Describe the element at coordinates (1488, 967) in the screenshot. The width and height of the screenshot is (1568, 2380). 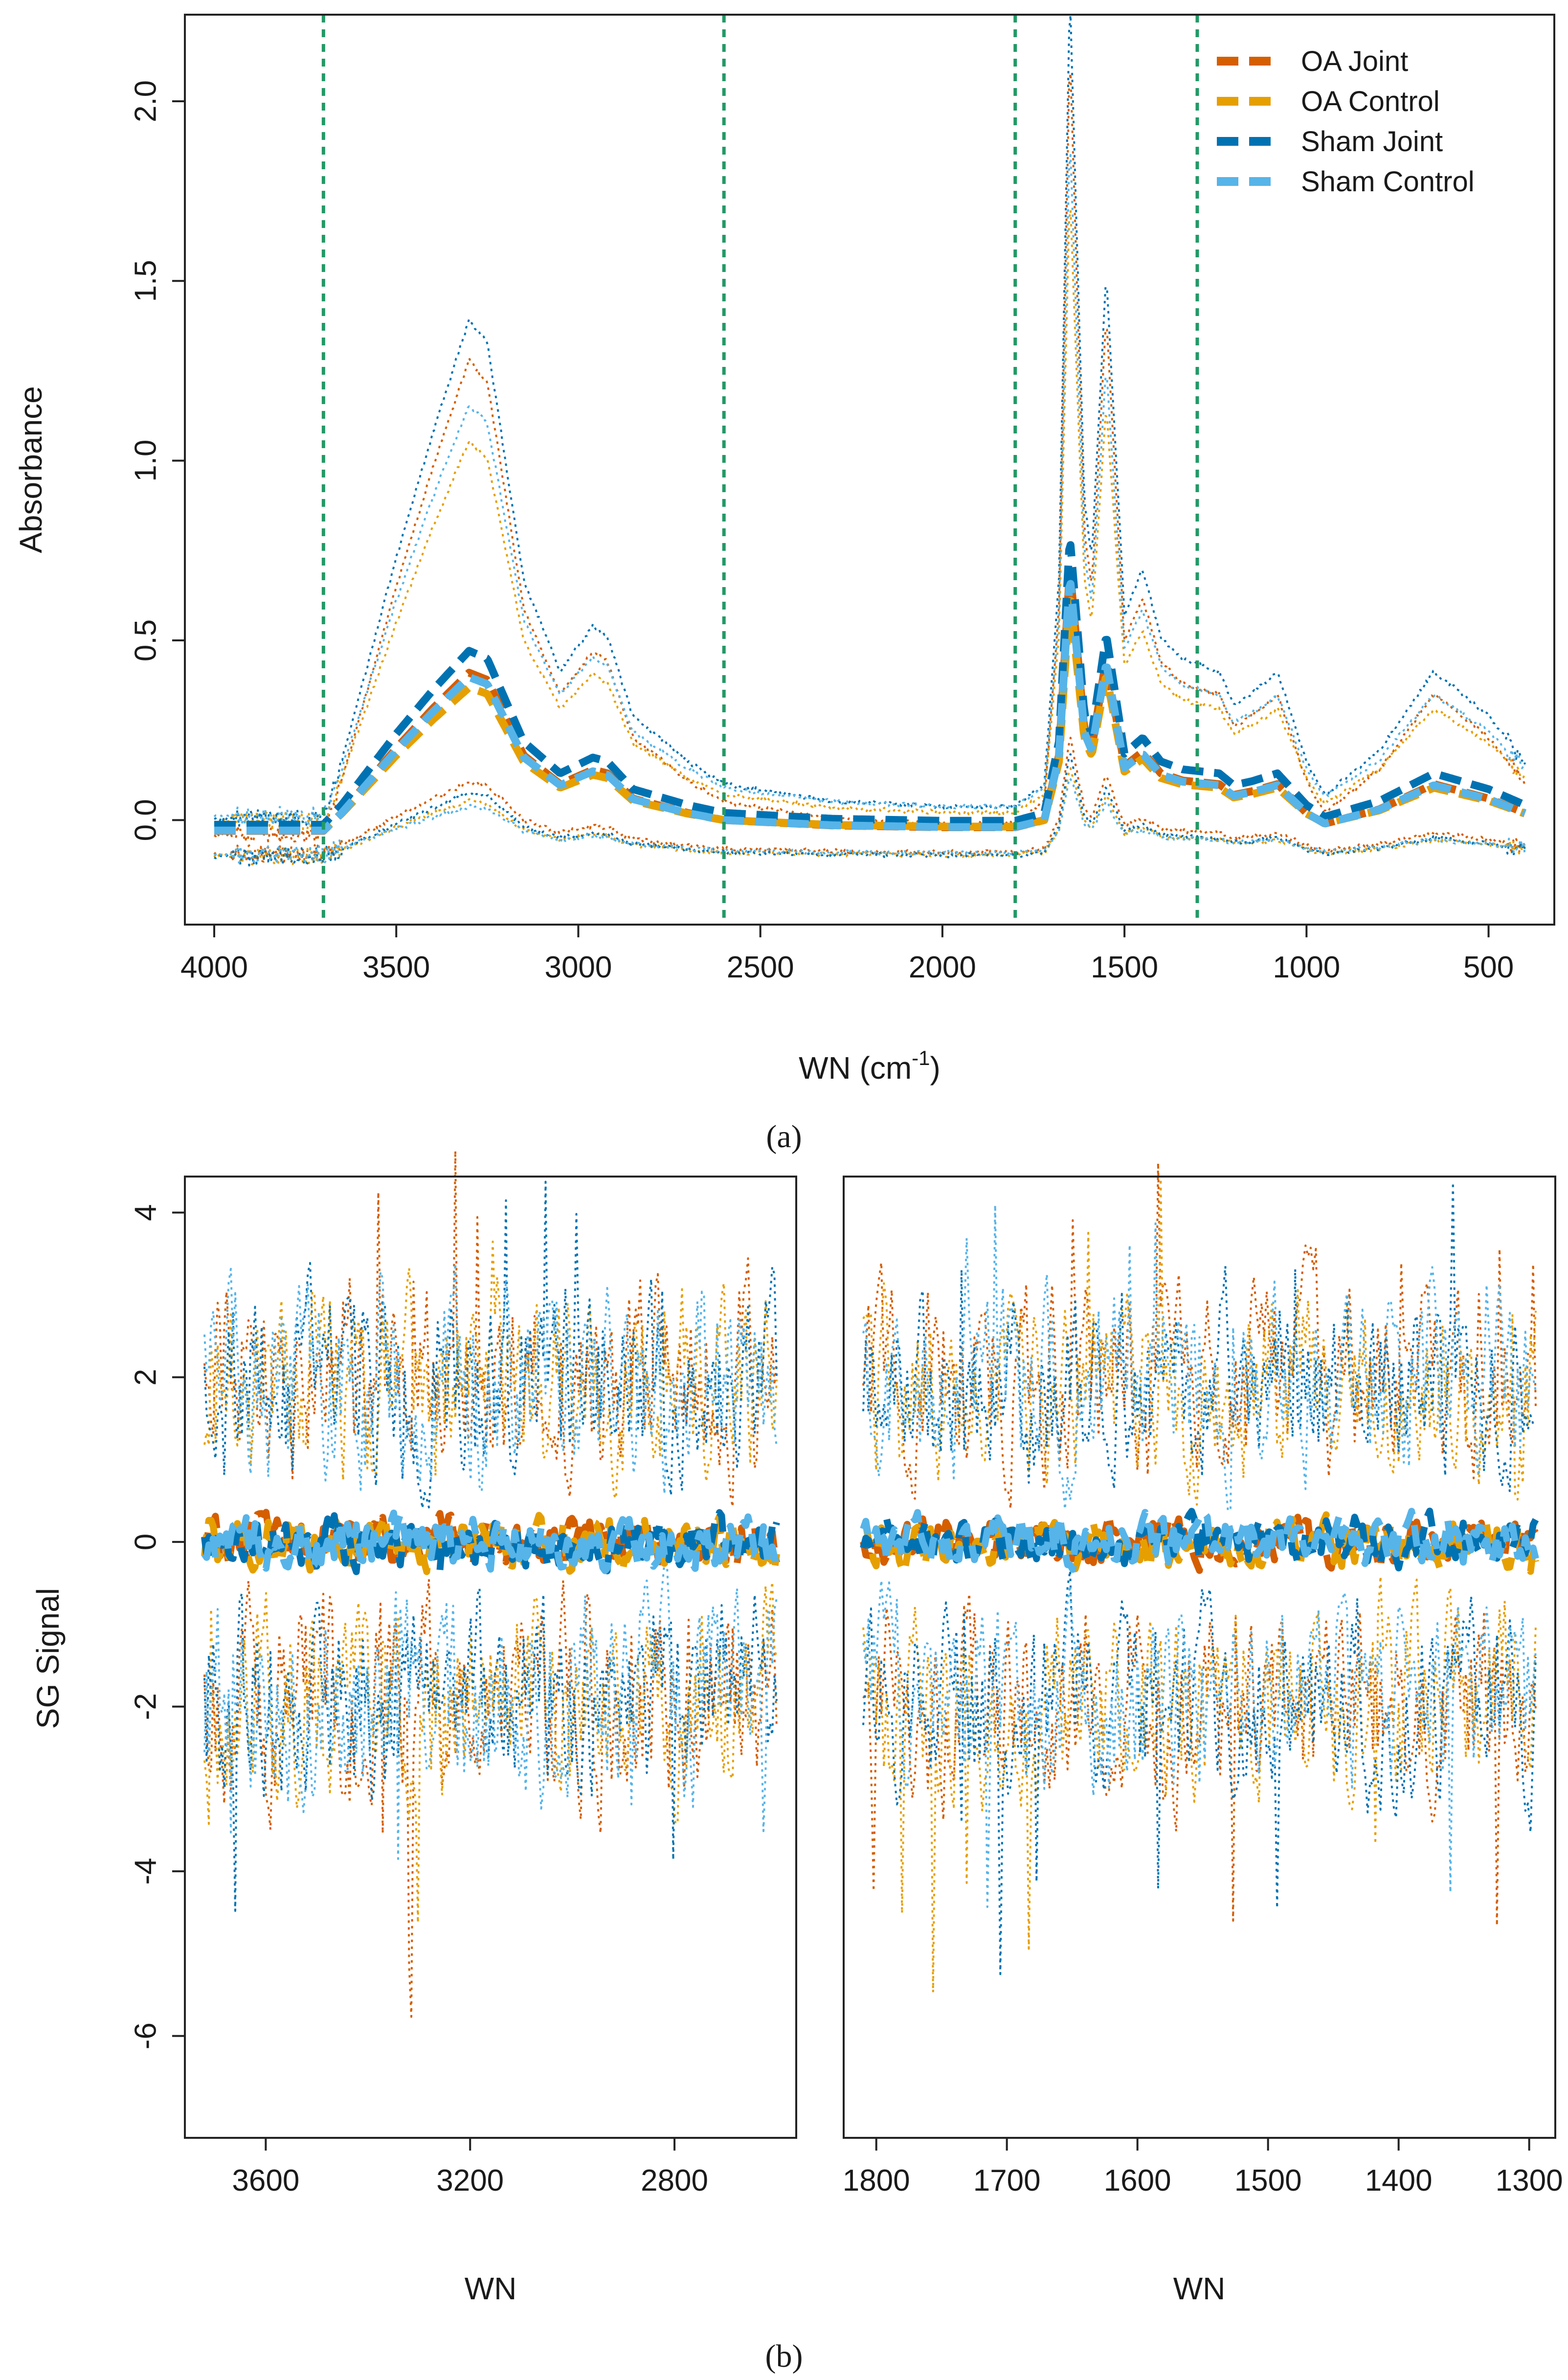
I see `panel-a-x-tick-label: 500` at that location.